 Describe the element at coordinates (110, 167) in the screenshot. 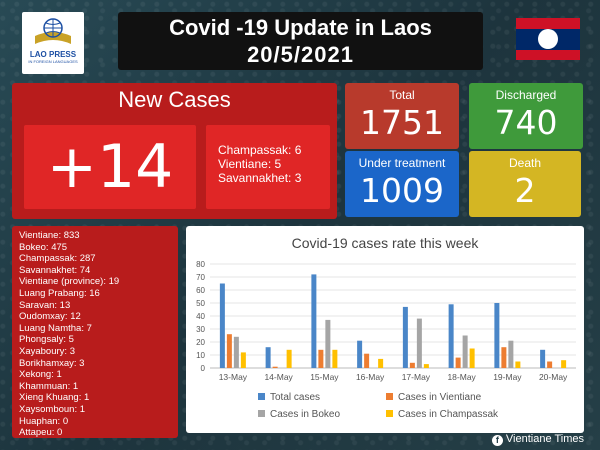

I see `new-cases-value: +14` at that location.